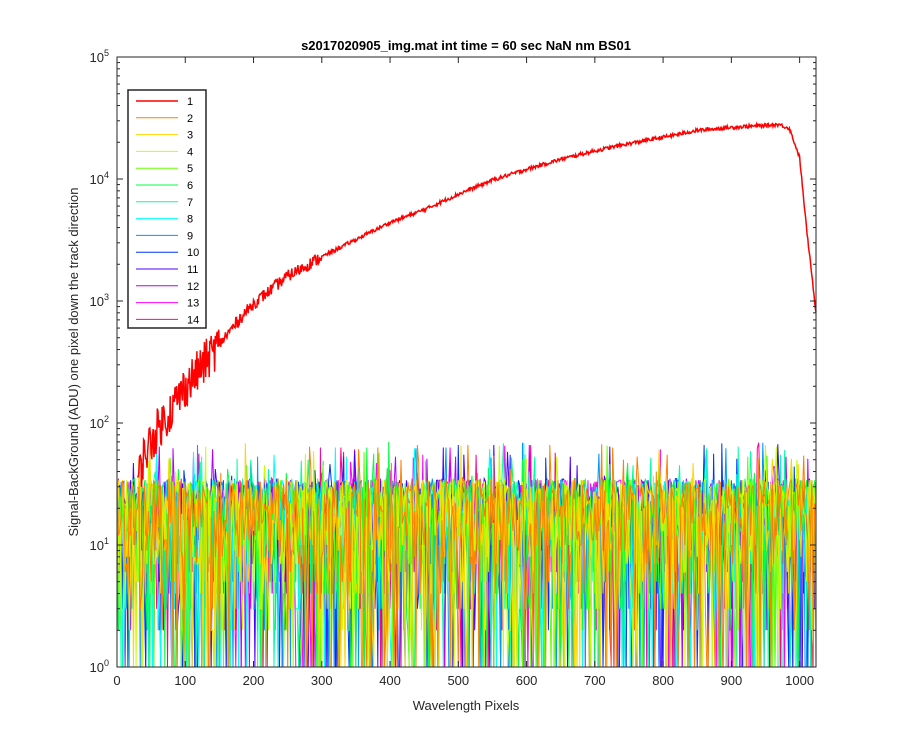 Image resolution: width=900 pixels, height=750 pixels. Describe the element at coordinates (322, 680) in the screenshot. I see `x-tick-label: 300` at that location.